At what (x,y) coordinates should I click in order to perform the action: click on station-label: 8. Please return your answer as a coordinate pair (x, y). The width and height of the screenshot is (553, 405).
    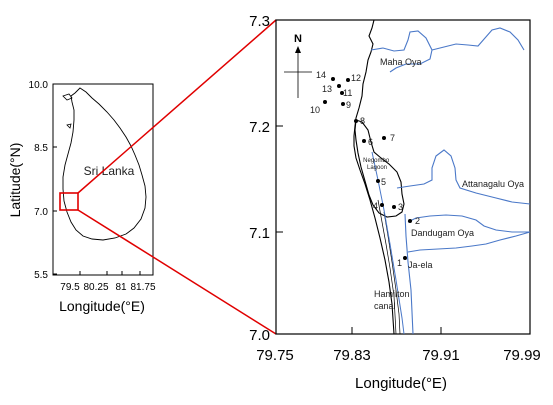
    Looking at the image, I should click on (362, 121).